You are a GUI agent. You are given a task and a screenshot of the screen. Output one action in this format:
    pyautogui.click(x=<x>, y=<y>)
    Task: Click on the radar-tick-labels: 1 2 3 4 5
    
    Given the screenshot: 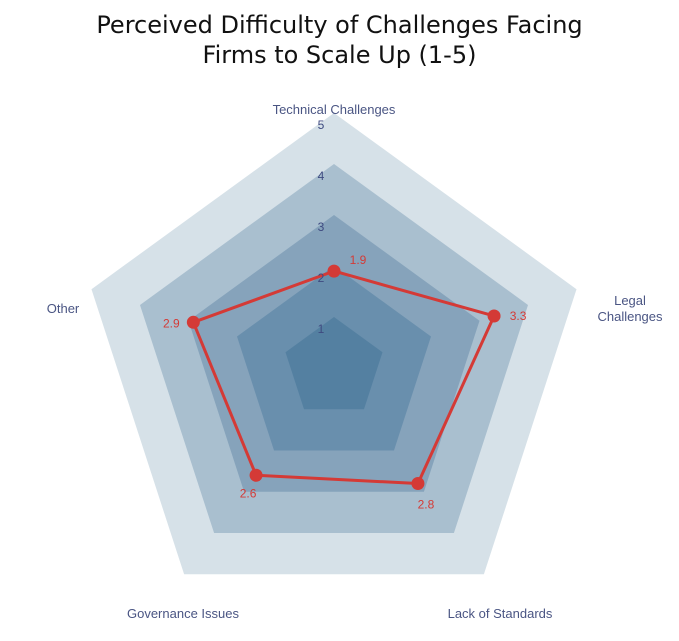 What is the action you would take?
    pyautogui.click(x=321, y=227)
    